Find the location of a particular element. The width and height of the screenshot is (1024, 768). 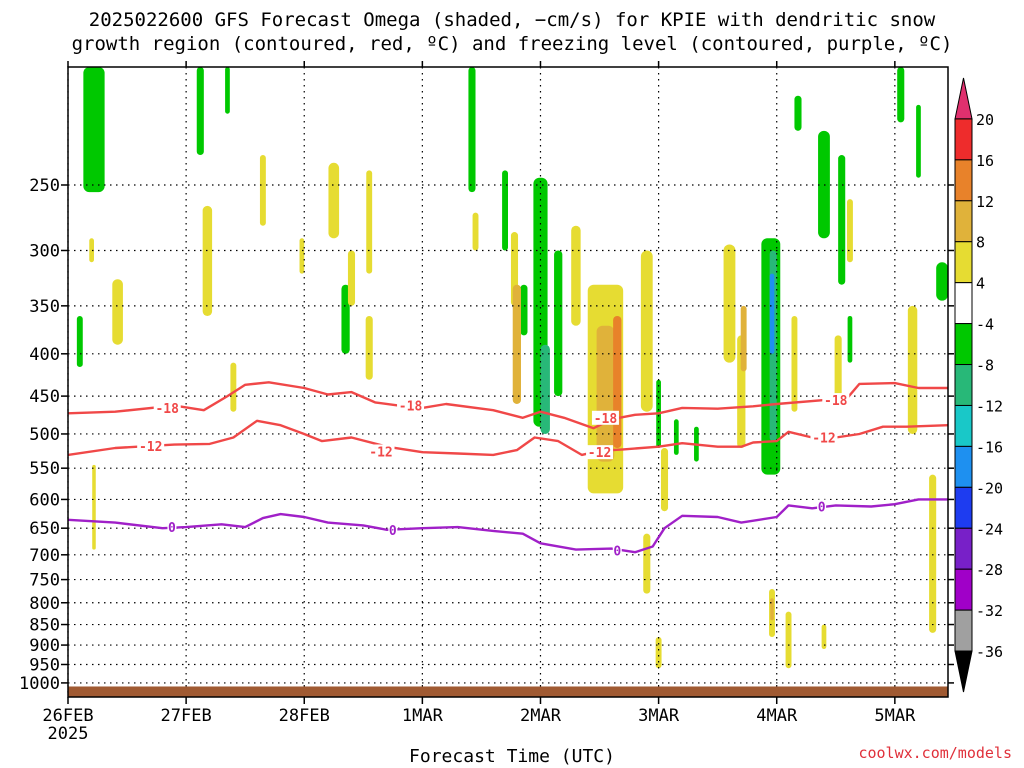

y-tick-label: 650 is located at coordinates (44, 529).